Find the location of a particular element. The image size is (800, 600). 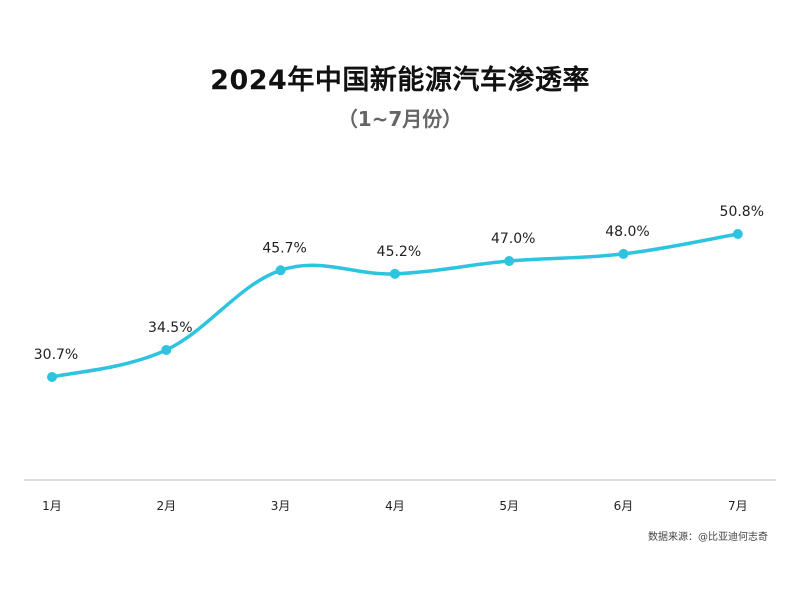

source-note: 数据来源：@比亚迪何志奇 is located at coordinates (708, 537).